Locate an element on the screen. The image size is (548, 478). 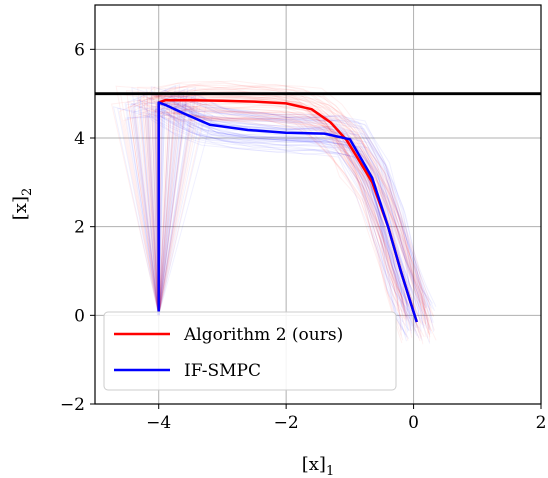
legend-label-algorithm-2: Algorithm 2 (ours) is located at coordinates (263, 335).